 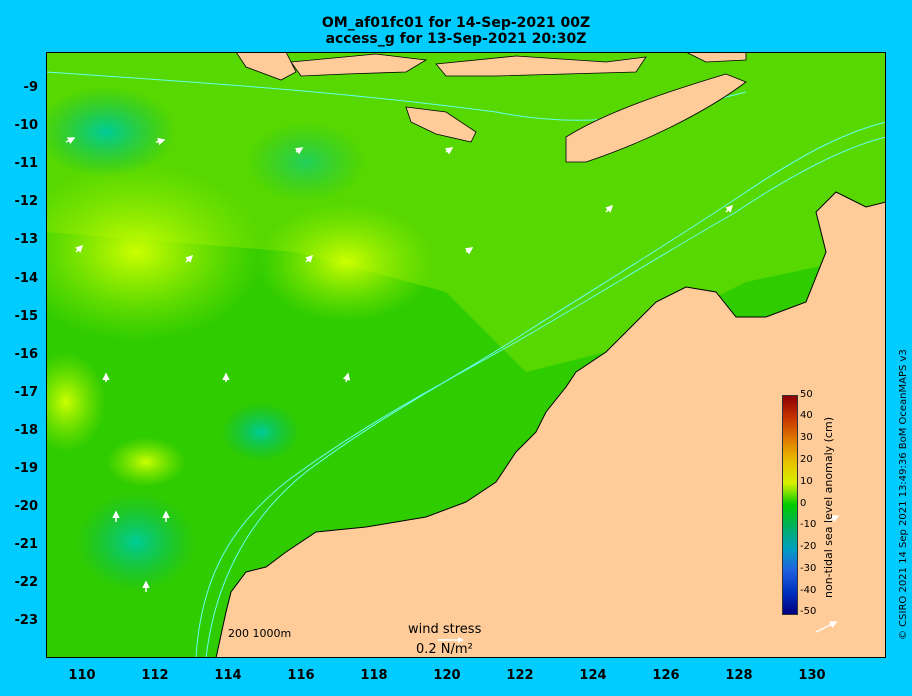 I want to click on lon-label: 120, so click(x=447, y=675).